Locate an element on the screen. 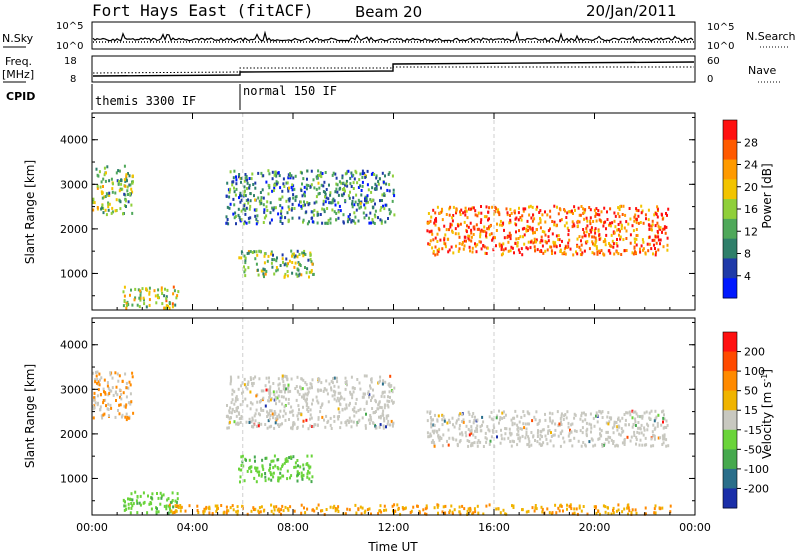  power-colorbar-tick-label: 4 is located at coordinates (747, 276).